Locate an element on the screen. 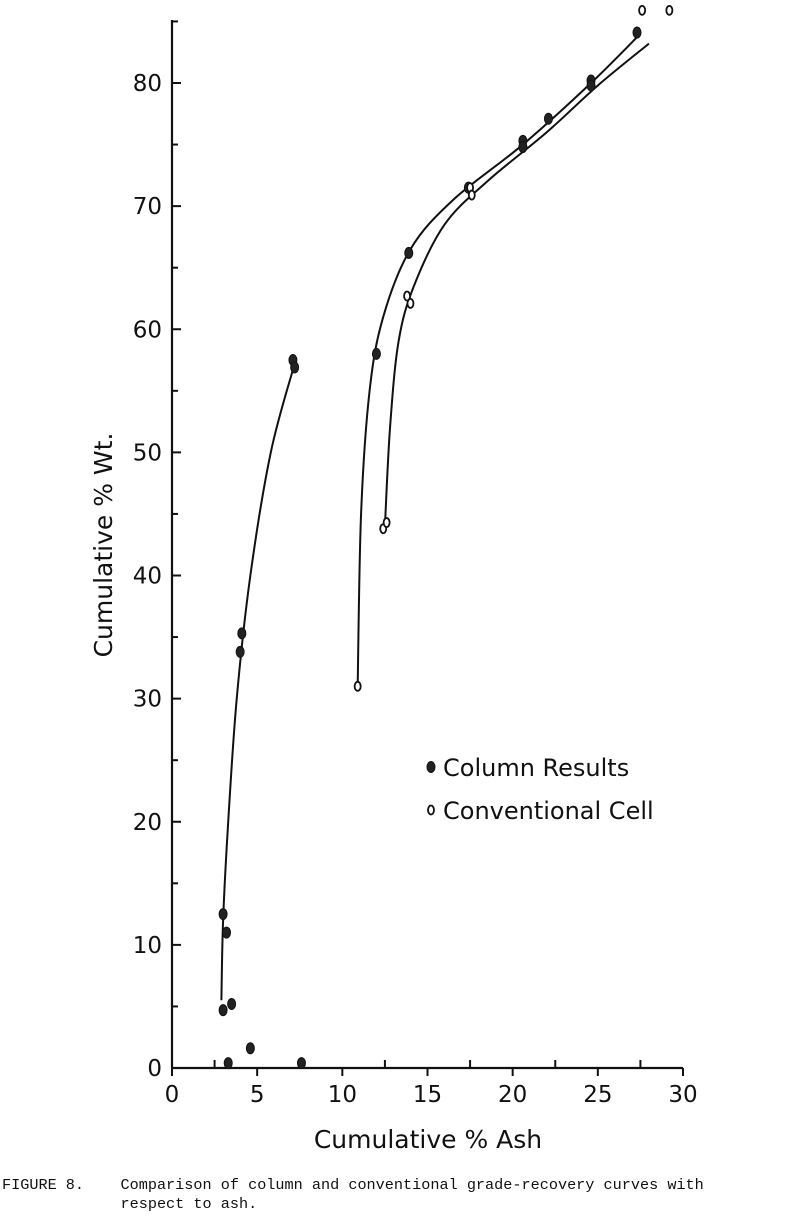 The width and height of the screenshot is (800, 1221). legend-label-column-results: Column Results is located at coordinates (536, 768).